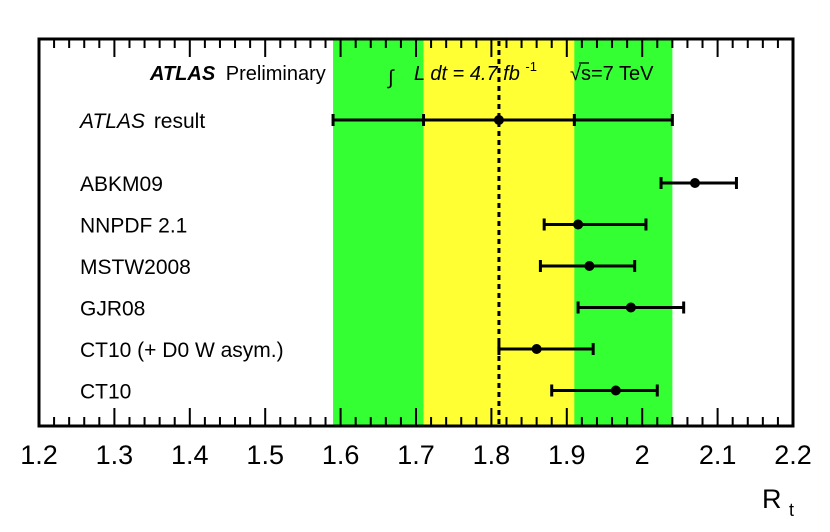 The width and height of the screenshot is (830, 532). Describe the element at coordinates (115, 455) in the screenshot. I see `x-tick-label: 1.3` at that location.